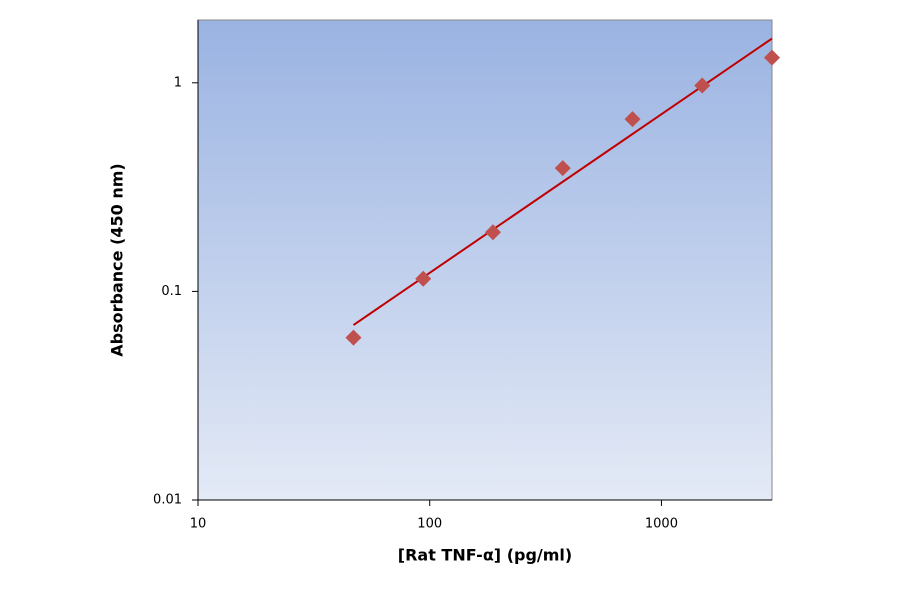 The height and width of the screenshot is (594, 900). What do you see at coordinates (117, 259) in the screenshot?
I see `y-axis-title: Absorbance (450 nm)` at bounding box center [117, 259].